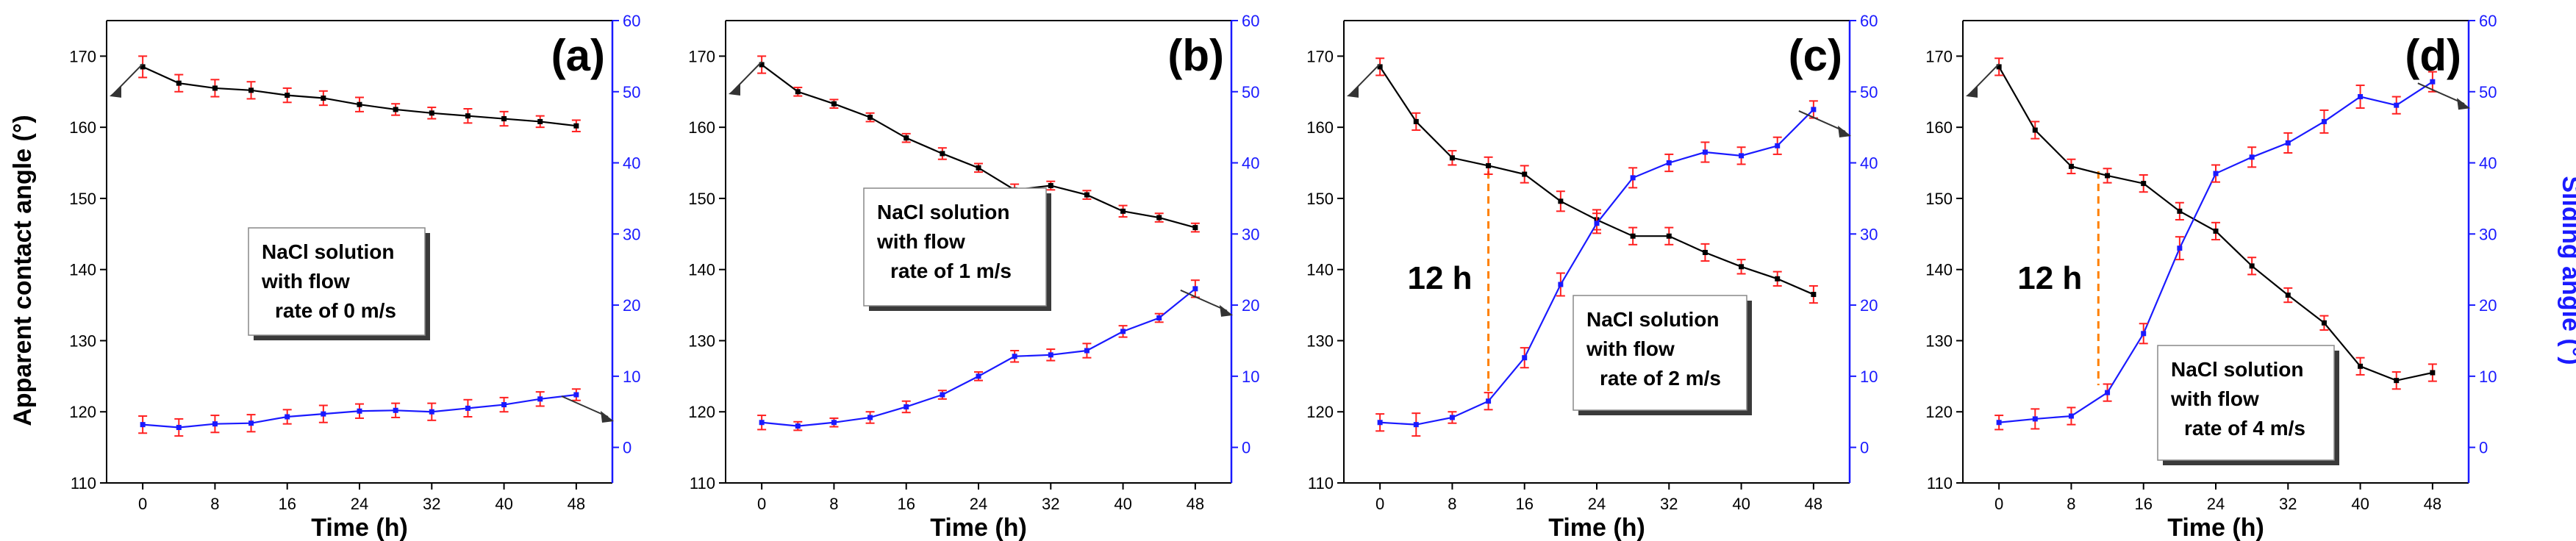  I want to click on left-tick-label: 120, so click(702, 412).